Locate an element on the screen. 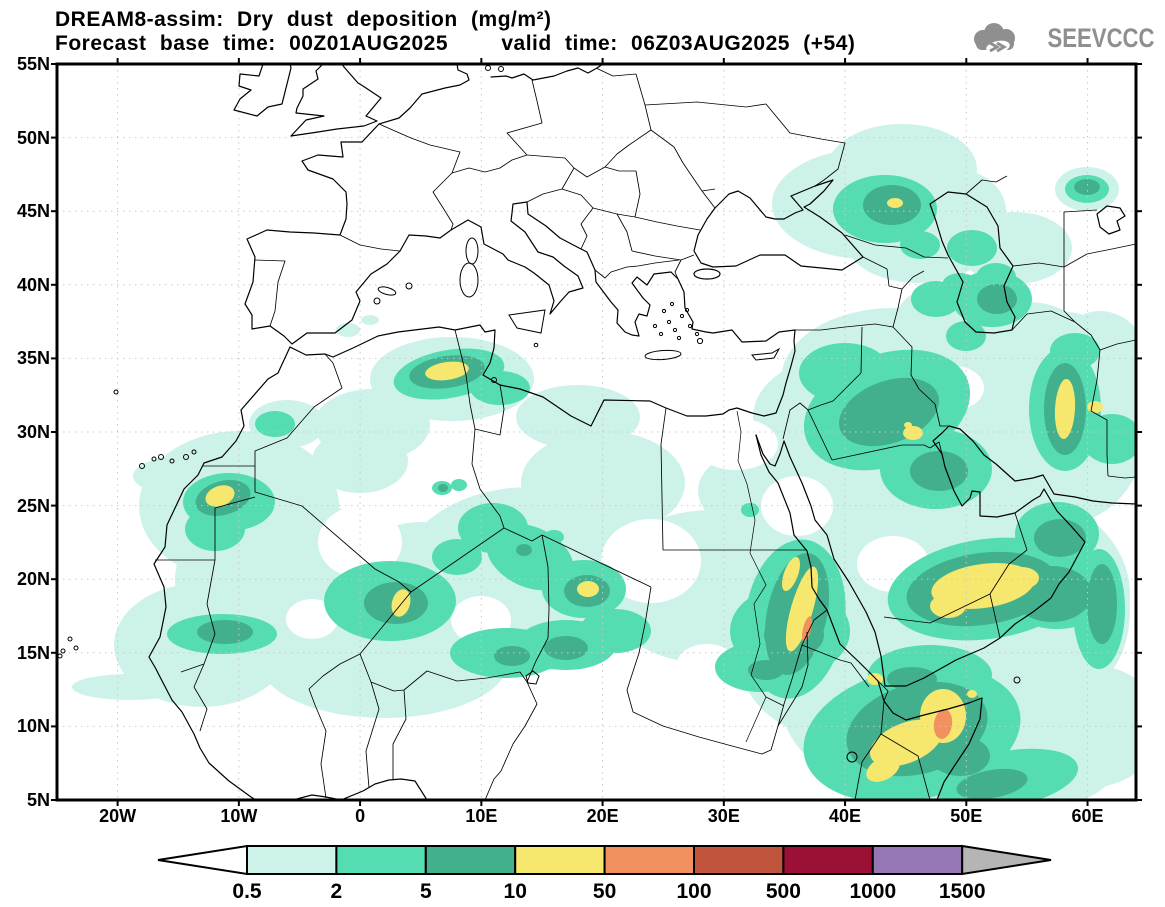  socotra is located at coordinates (1017, 680).